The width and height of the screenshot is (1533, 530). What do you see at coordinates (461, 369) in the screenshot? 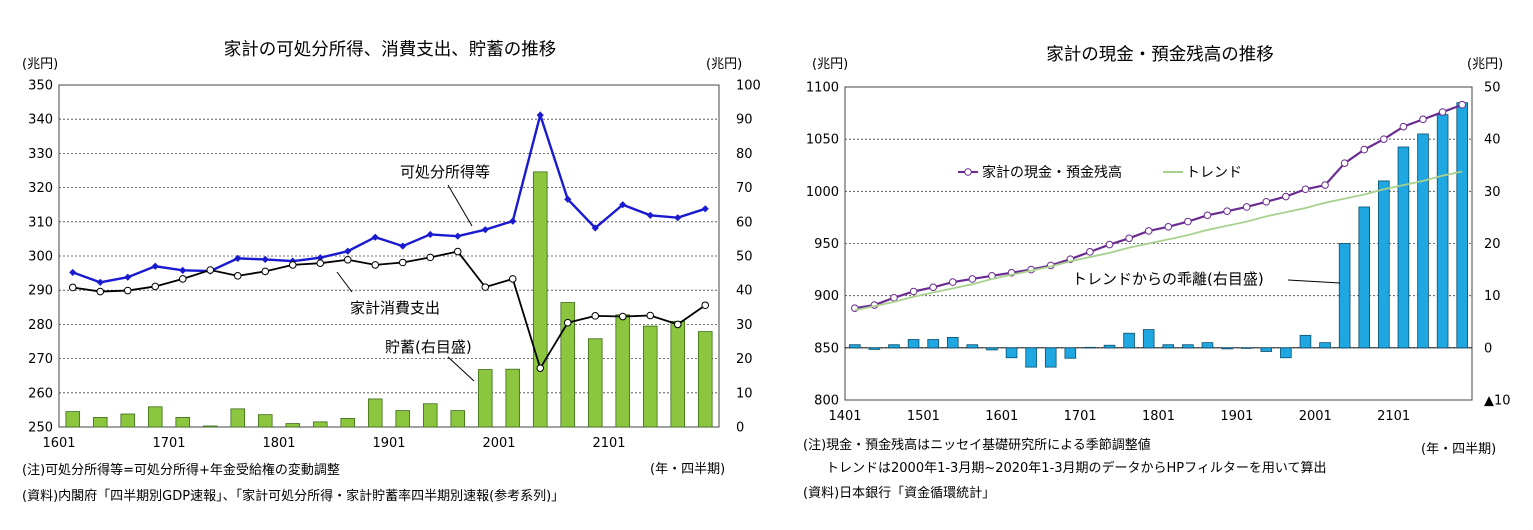
I see `left-annotation-leader` at bounding box center [461, 369].